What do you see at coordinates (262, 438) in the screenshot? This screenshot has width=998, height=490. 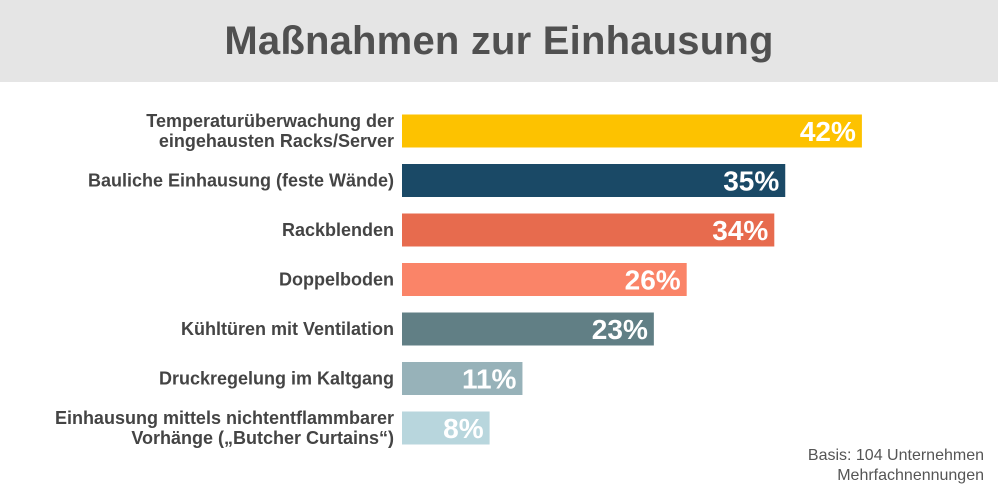 I see `category-label-6-line-1: Vorhänge („Butcher Curtains“)` at bounding box center [262, 438].